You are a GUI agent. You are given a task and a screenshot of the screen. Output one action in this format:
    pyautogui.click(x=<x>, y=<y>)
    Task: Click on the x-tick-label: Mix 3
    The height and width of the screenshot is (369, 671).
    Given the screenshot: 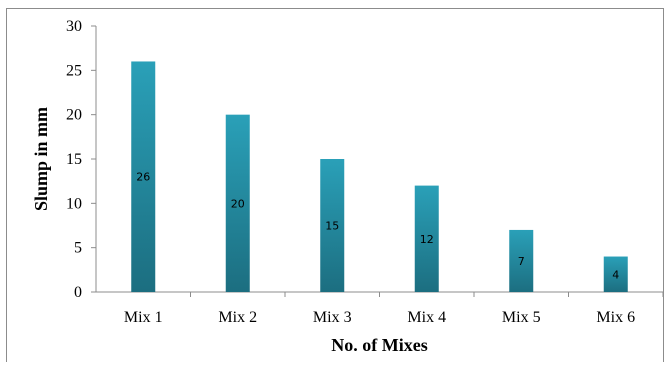 What is the action you would take?
    pyautogui.click(x=332, y=317)
    